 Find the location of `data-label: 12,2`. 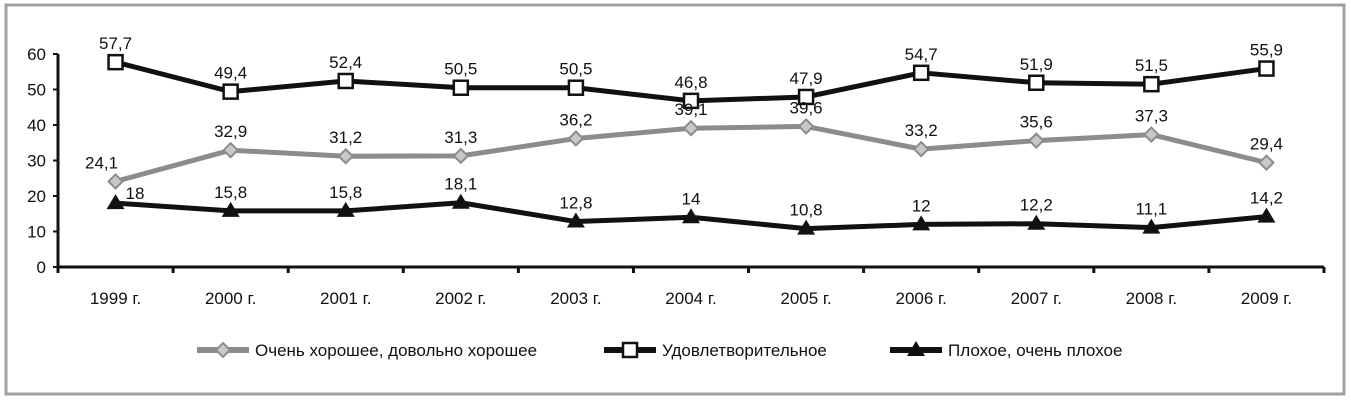

data-label: 12,2 is located at coordinates (1036, 205).